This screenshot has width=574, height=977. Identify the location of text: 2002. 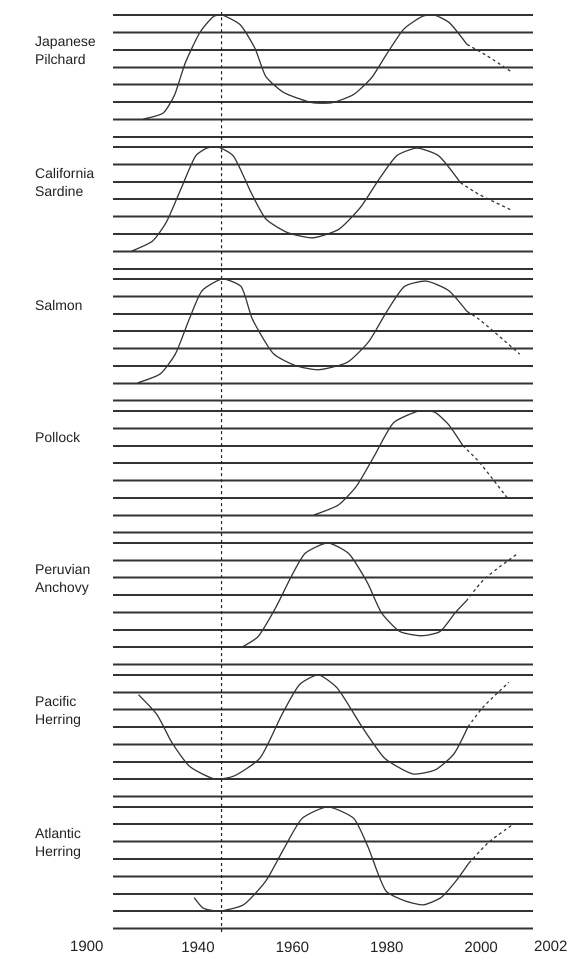
(551, 946).